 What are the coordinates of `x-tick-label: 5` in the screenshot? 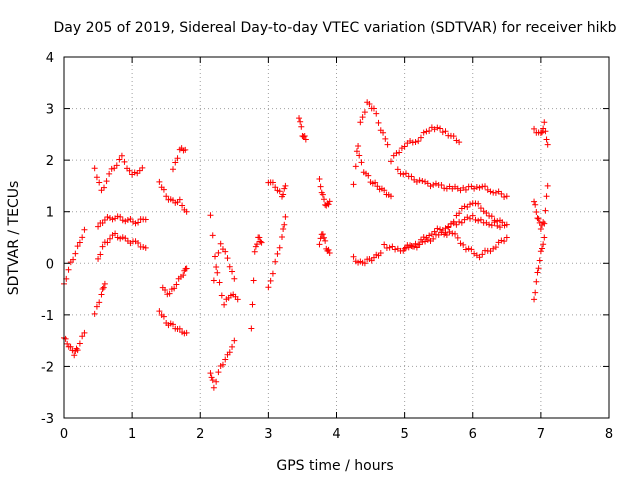 It's located at (404, 434).